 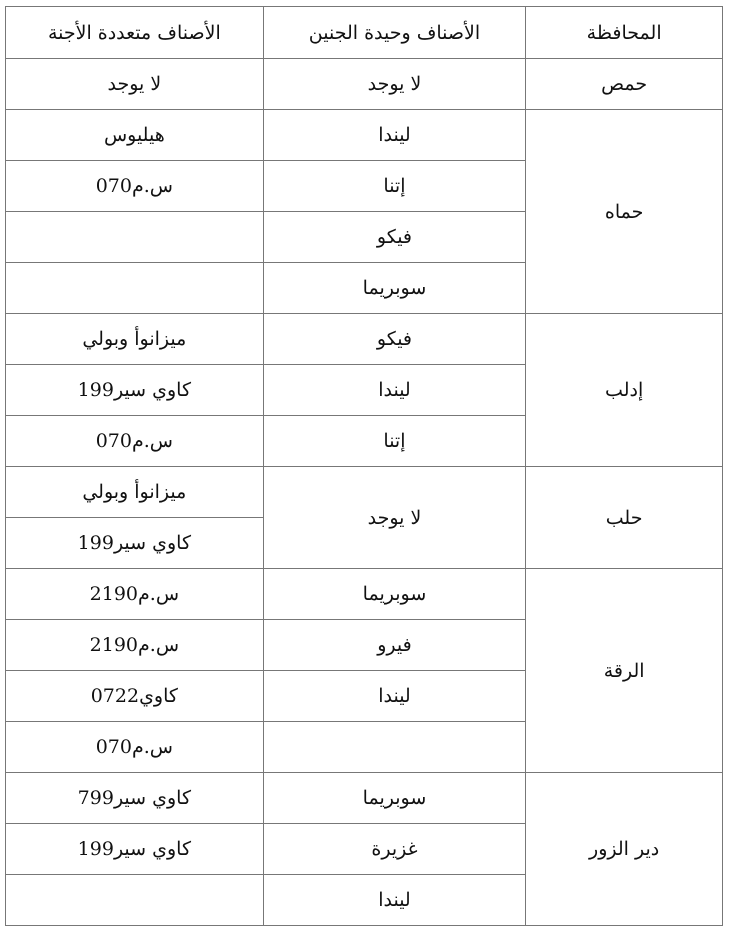 I want to click on single-embryo-cell: غزيرة, so click(x=394, y=849).